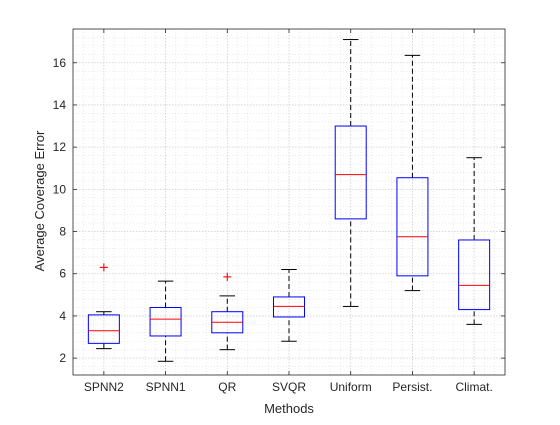 This screenshot has height=425, width=560. What do you see at coordinates (60, 189) in the screenshot?
I see `y-tick-label: 10` at bounding box center [60, 189].